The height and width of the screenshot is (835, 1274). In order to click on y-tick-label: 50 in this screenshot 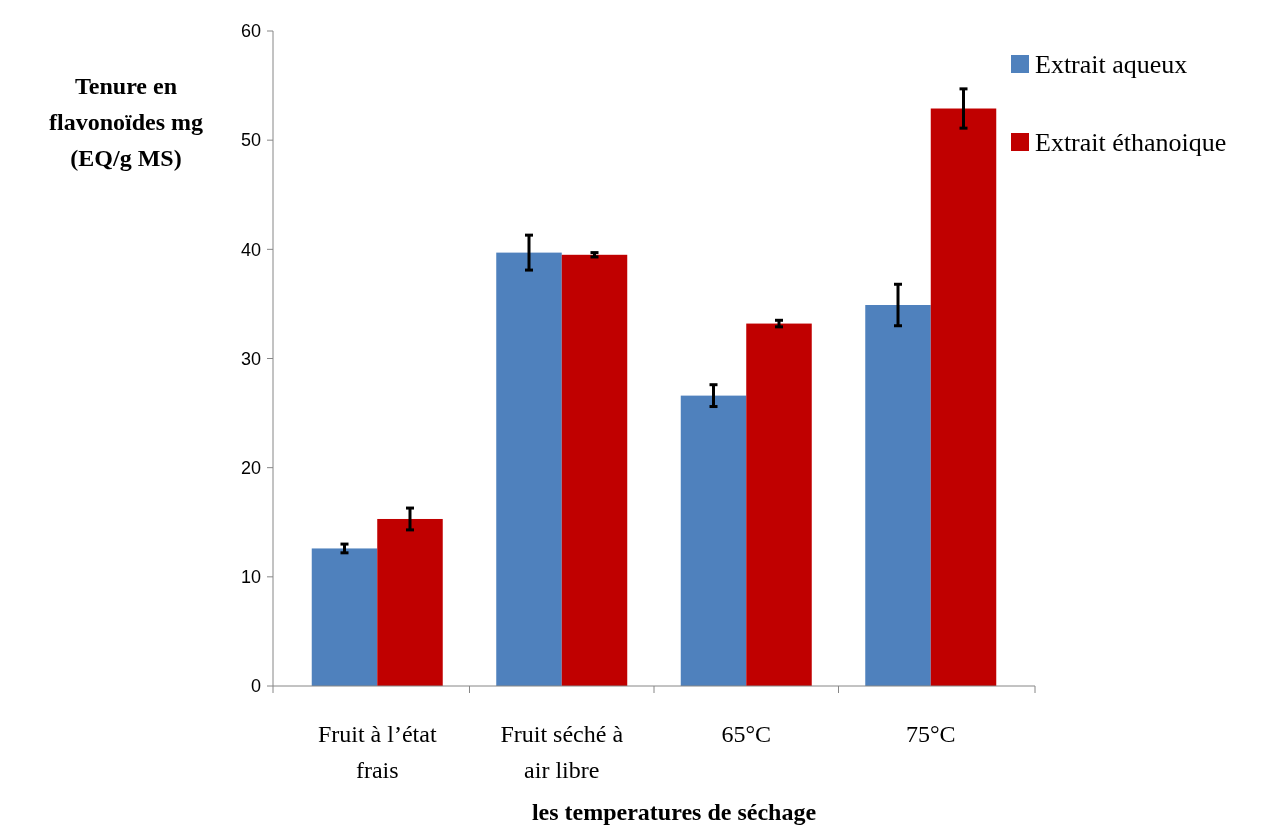, I will do `click(250, 140)`.